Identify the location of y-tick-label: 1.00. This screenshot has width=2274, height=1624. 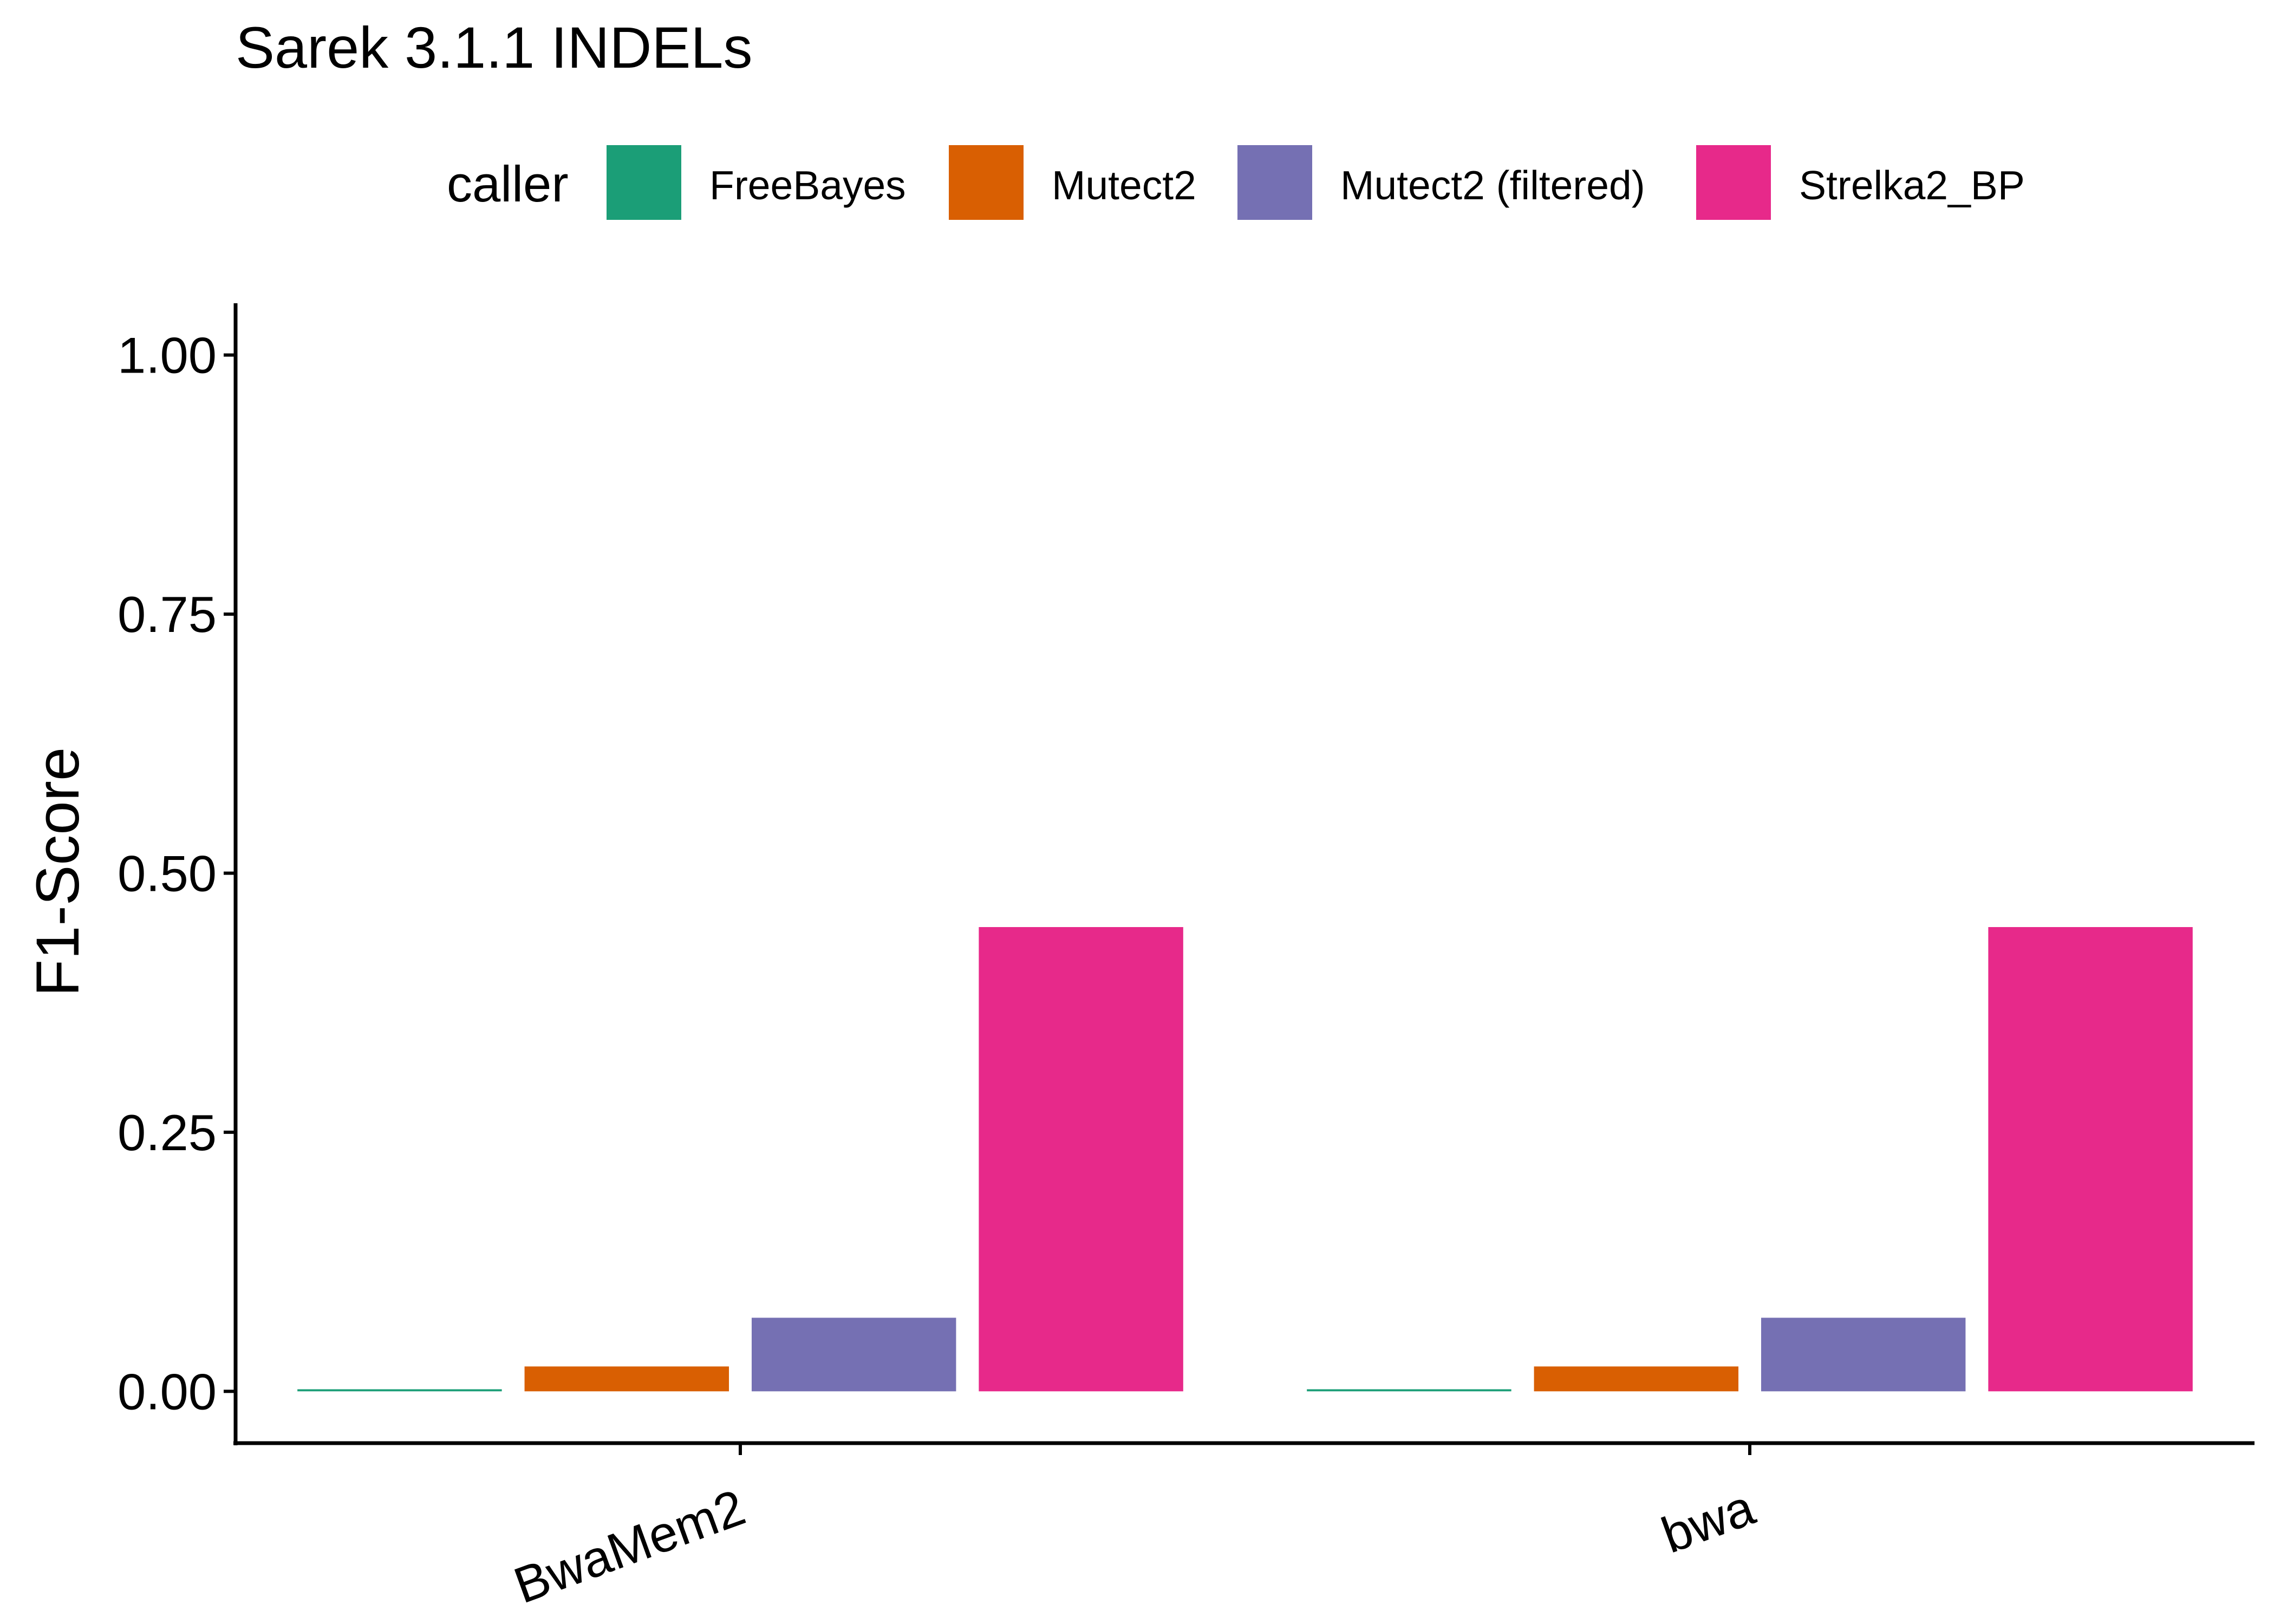
(167, 355).